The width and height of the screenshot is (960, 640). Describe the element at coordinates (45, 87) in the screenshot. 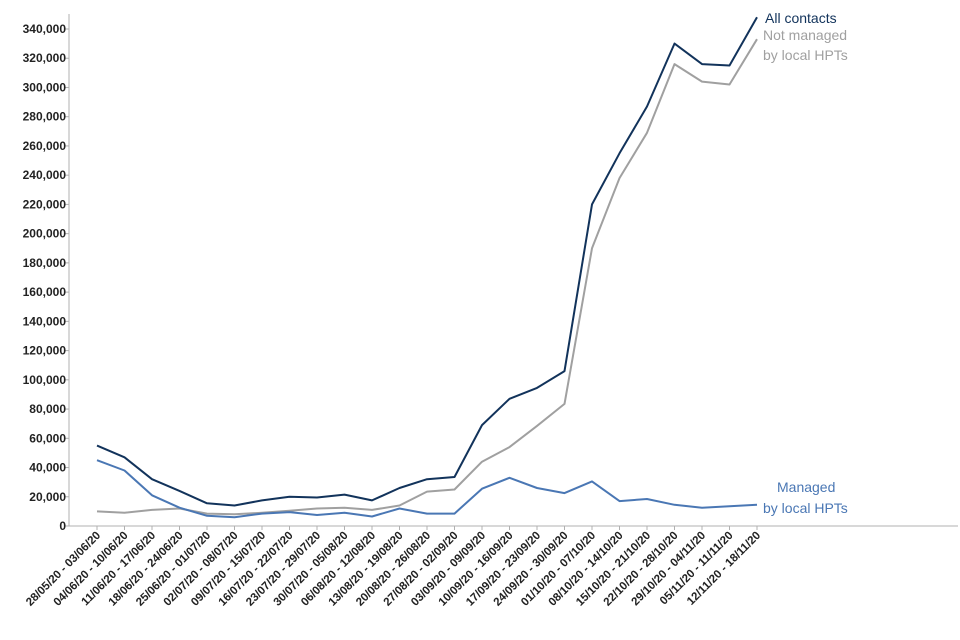

I see `y-tick-label: 300,000` at that location.